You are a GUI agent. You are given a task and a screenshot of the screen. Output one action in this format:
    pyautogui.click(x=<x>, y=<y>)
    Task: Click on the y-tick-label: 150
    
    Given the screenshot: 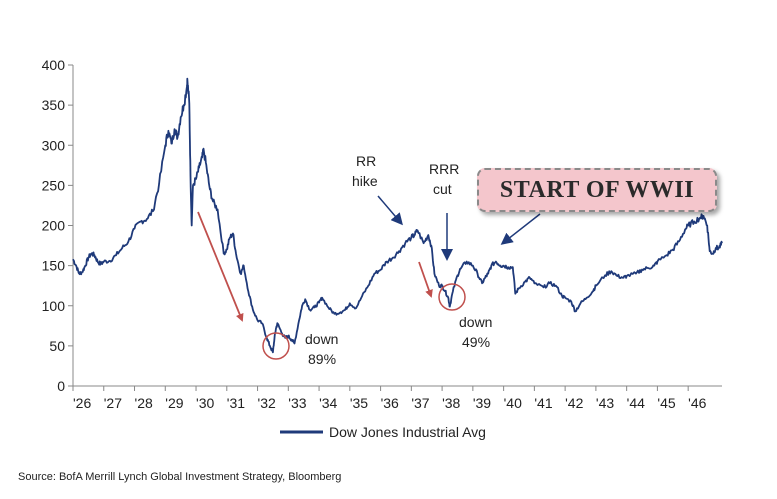 What is the action you would take?
    pyautogui.click(x=54, y=266)
    